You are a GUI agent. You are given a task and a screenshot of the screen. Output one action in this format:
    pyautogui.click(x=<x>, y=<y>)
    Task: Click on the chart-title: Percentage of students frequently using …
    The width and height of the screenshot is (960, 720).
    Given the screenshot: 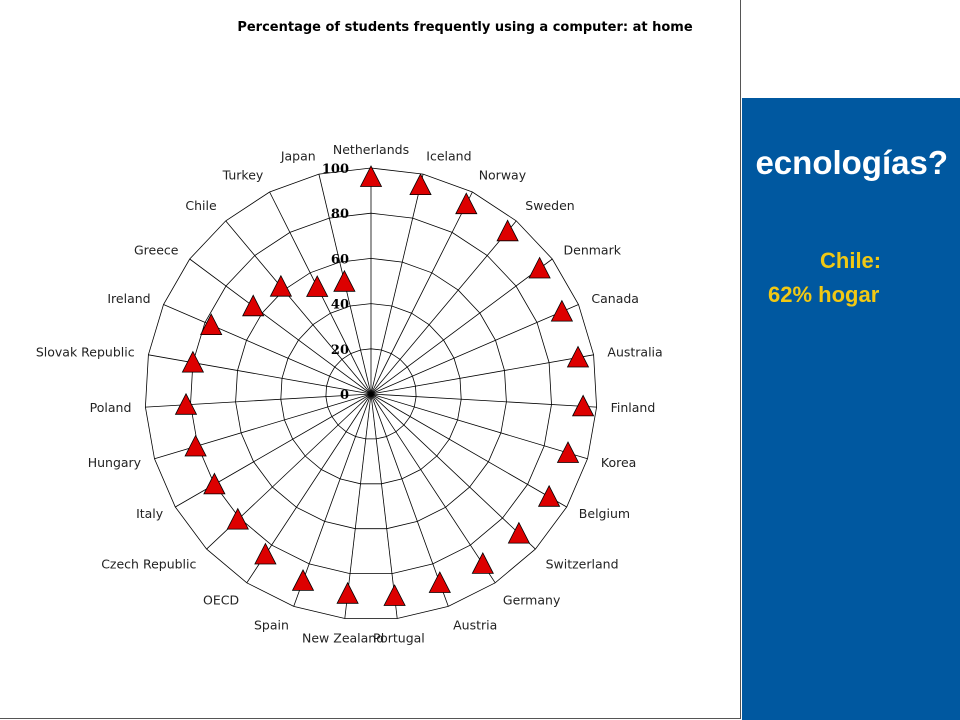 What is the action you would take?
    pyautogui.click(x=465, y=27)
    